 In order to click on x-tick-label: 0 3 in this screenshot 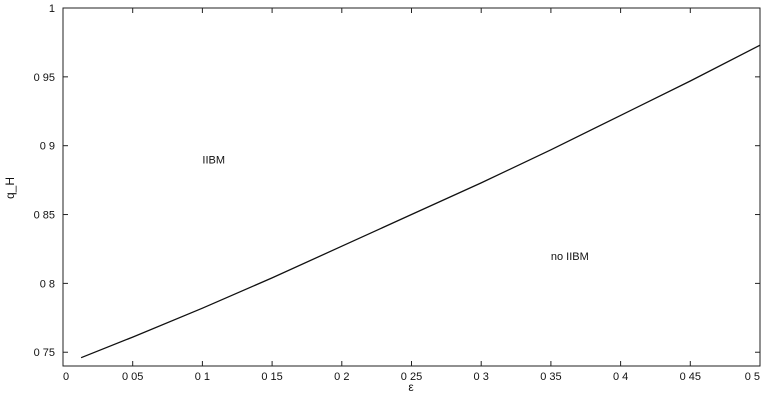, I will do `click(481, 377)`.